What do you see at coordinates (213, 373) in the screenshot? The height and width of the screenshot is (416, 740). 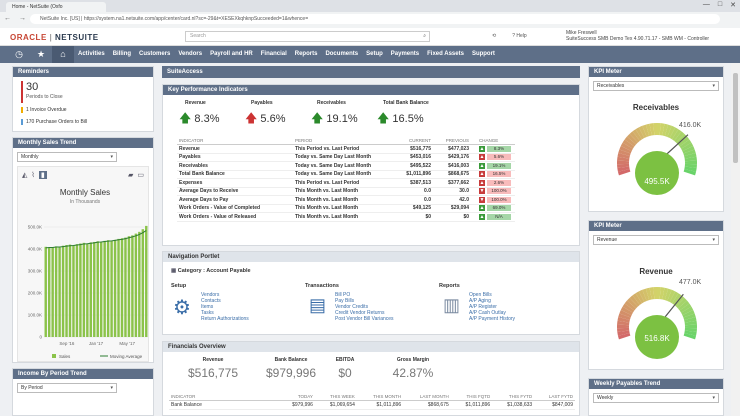 I see `metric-value: $516,775` at bounding box center [213, 373].